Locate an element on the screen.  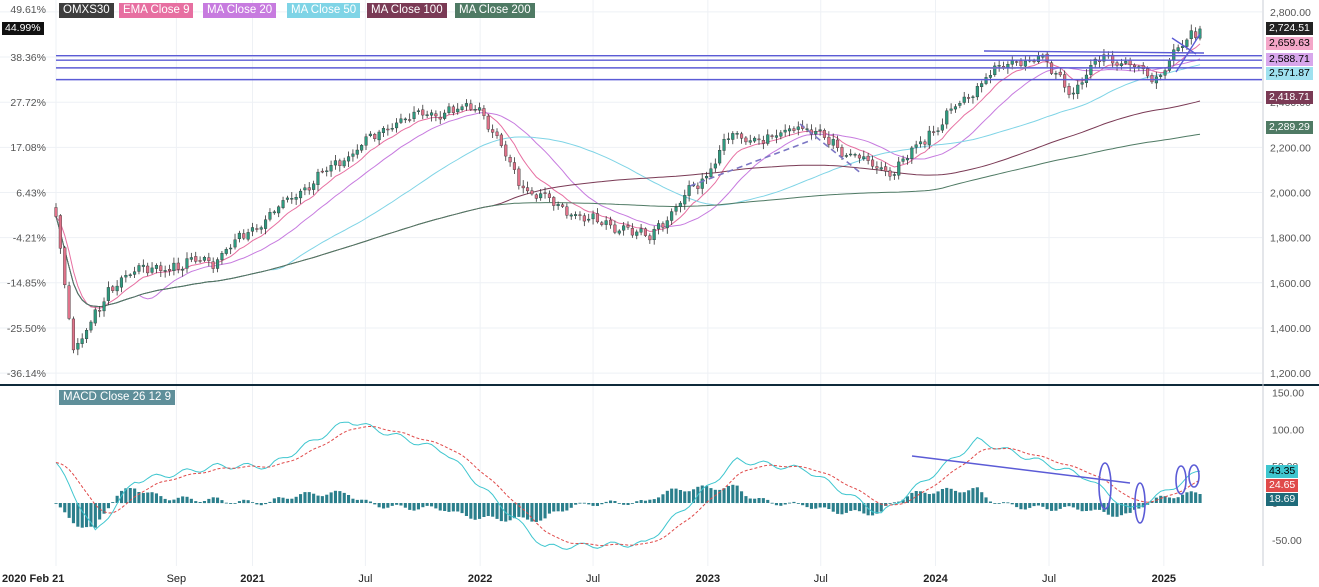
legend-tag: MA Close 200 is located at coordinates (495, 10).